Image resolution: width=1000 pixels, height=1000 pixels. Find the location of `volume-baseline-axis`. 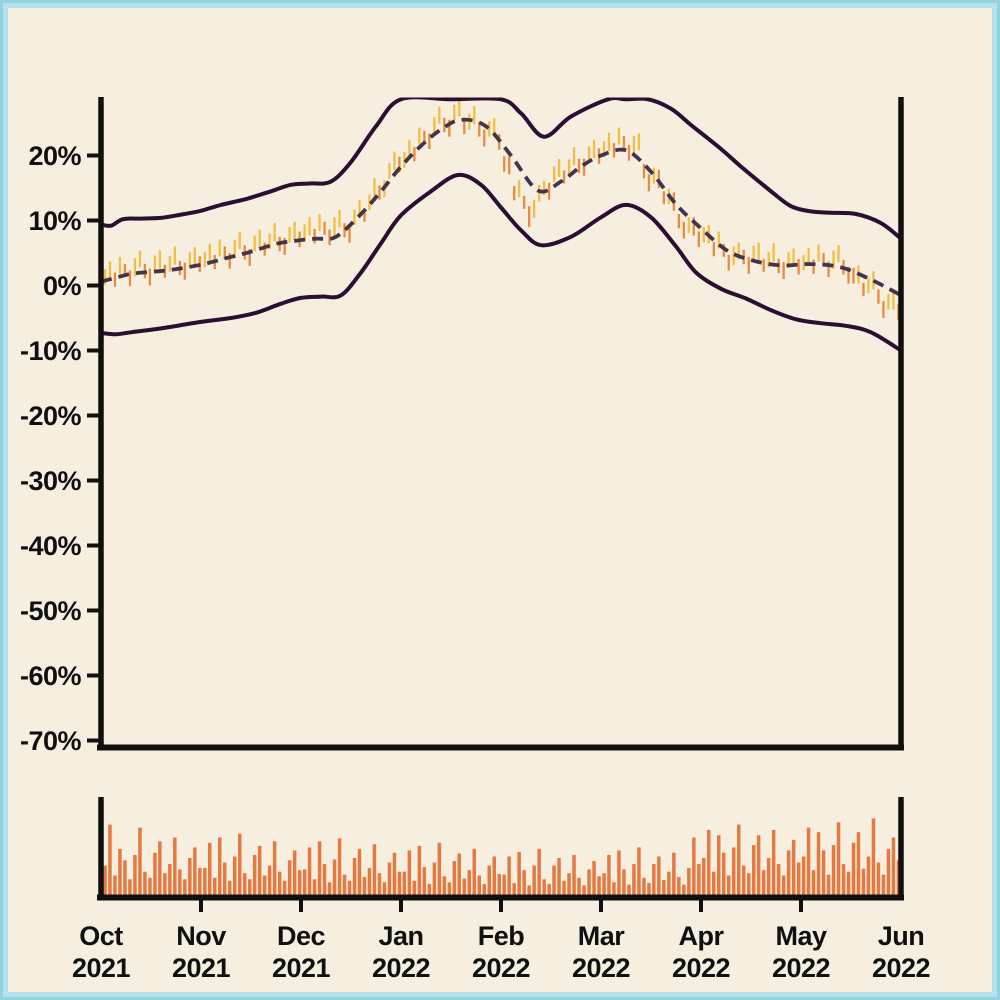

volume-baseline-axis is located at coordinates (500, 897).